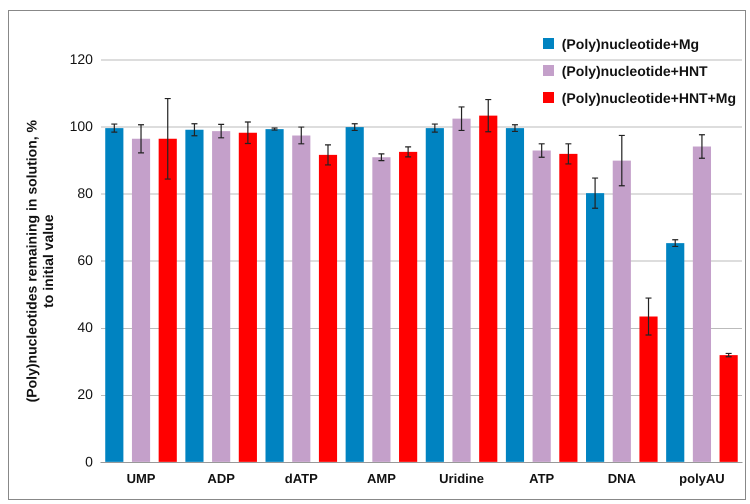  What do you see at coordinates (85, 394) in the screenshot?
I see `y-tick-label: 20` at bounding box center [85, 394].